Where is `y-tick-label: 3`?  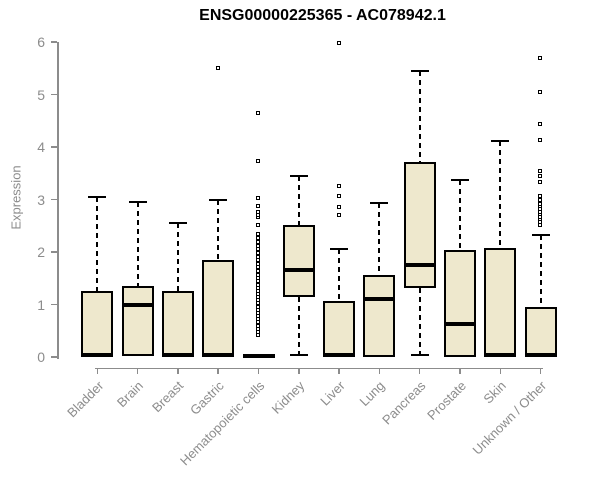 y-tick-label: 3 is located at coordinates (41, 199).